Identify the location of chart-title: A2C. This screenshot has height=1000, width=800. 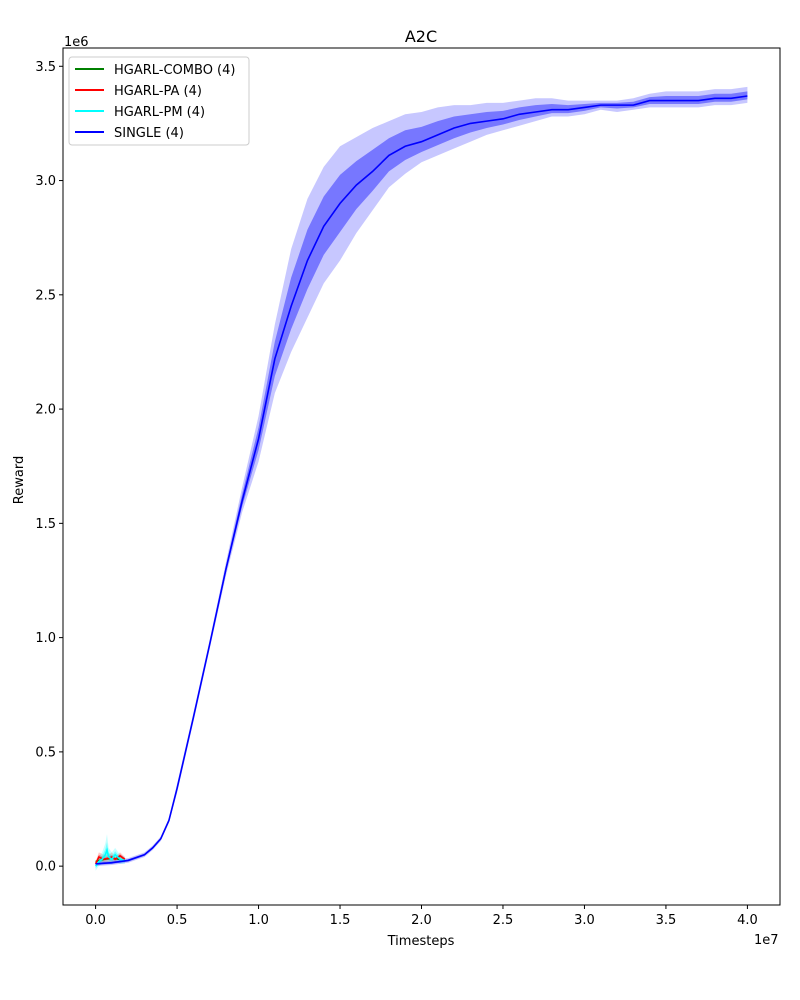
(421, 36).